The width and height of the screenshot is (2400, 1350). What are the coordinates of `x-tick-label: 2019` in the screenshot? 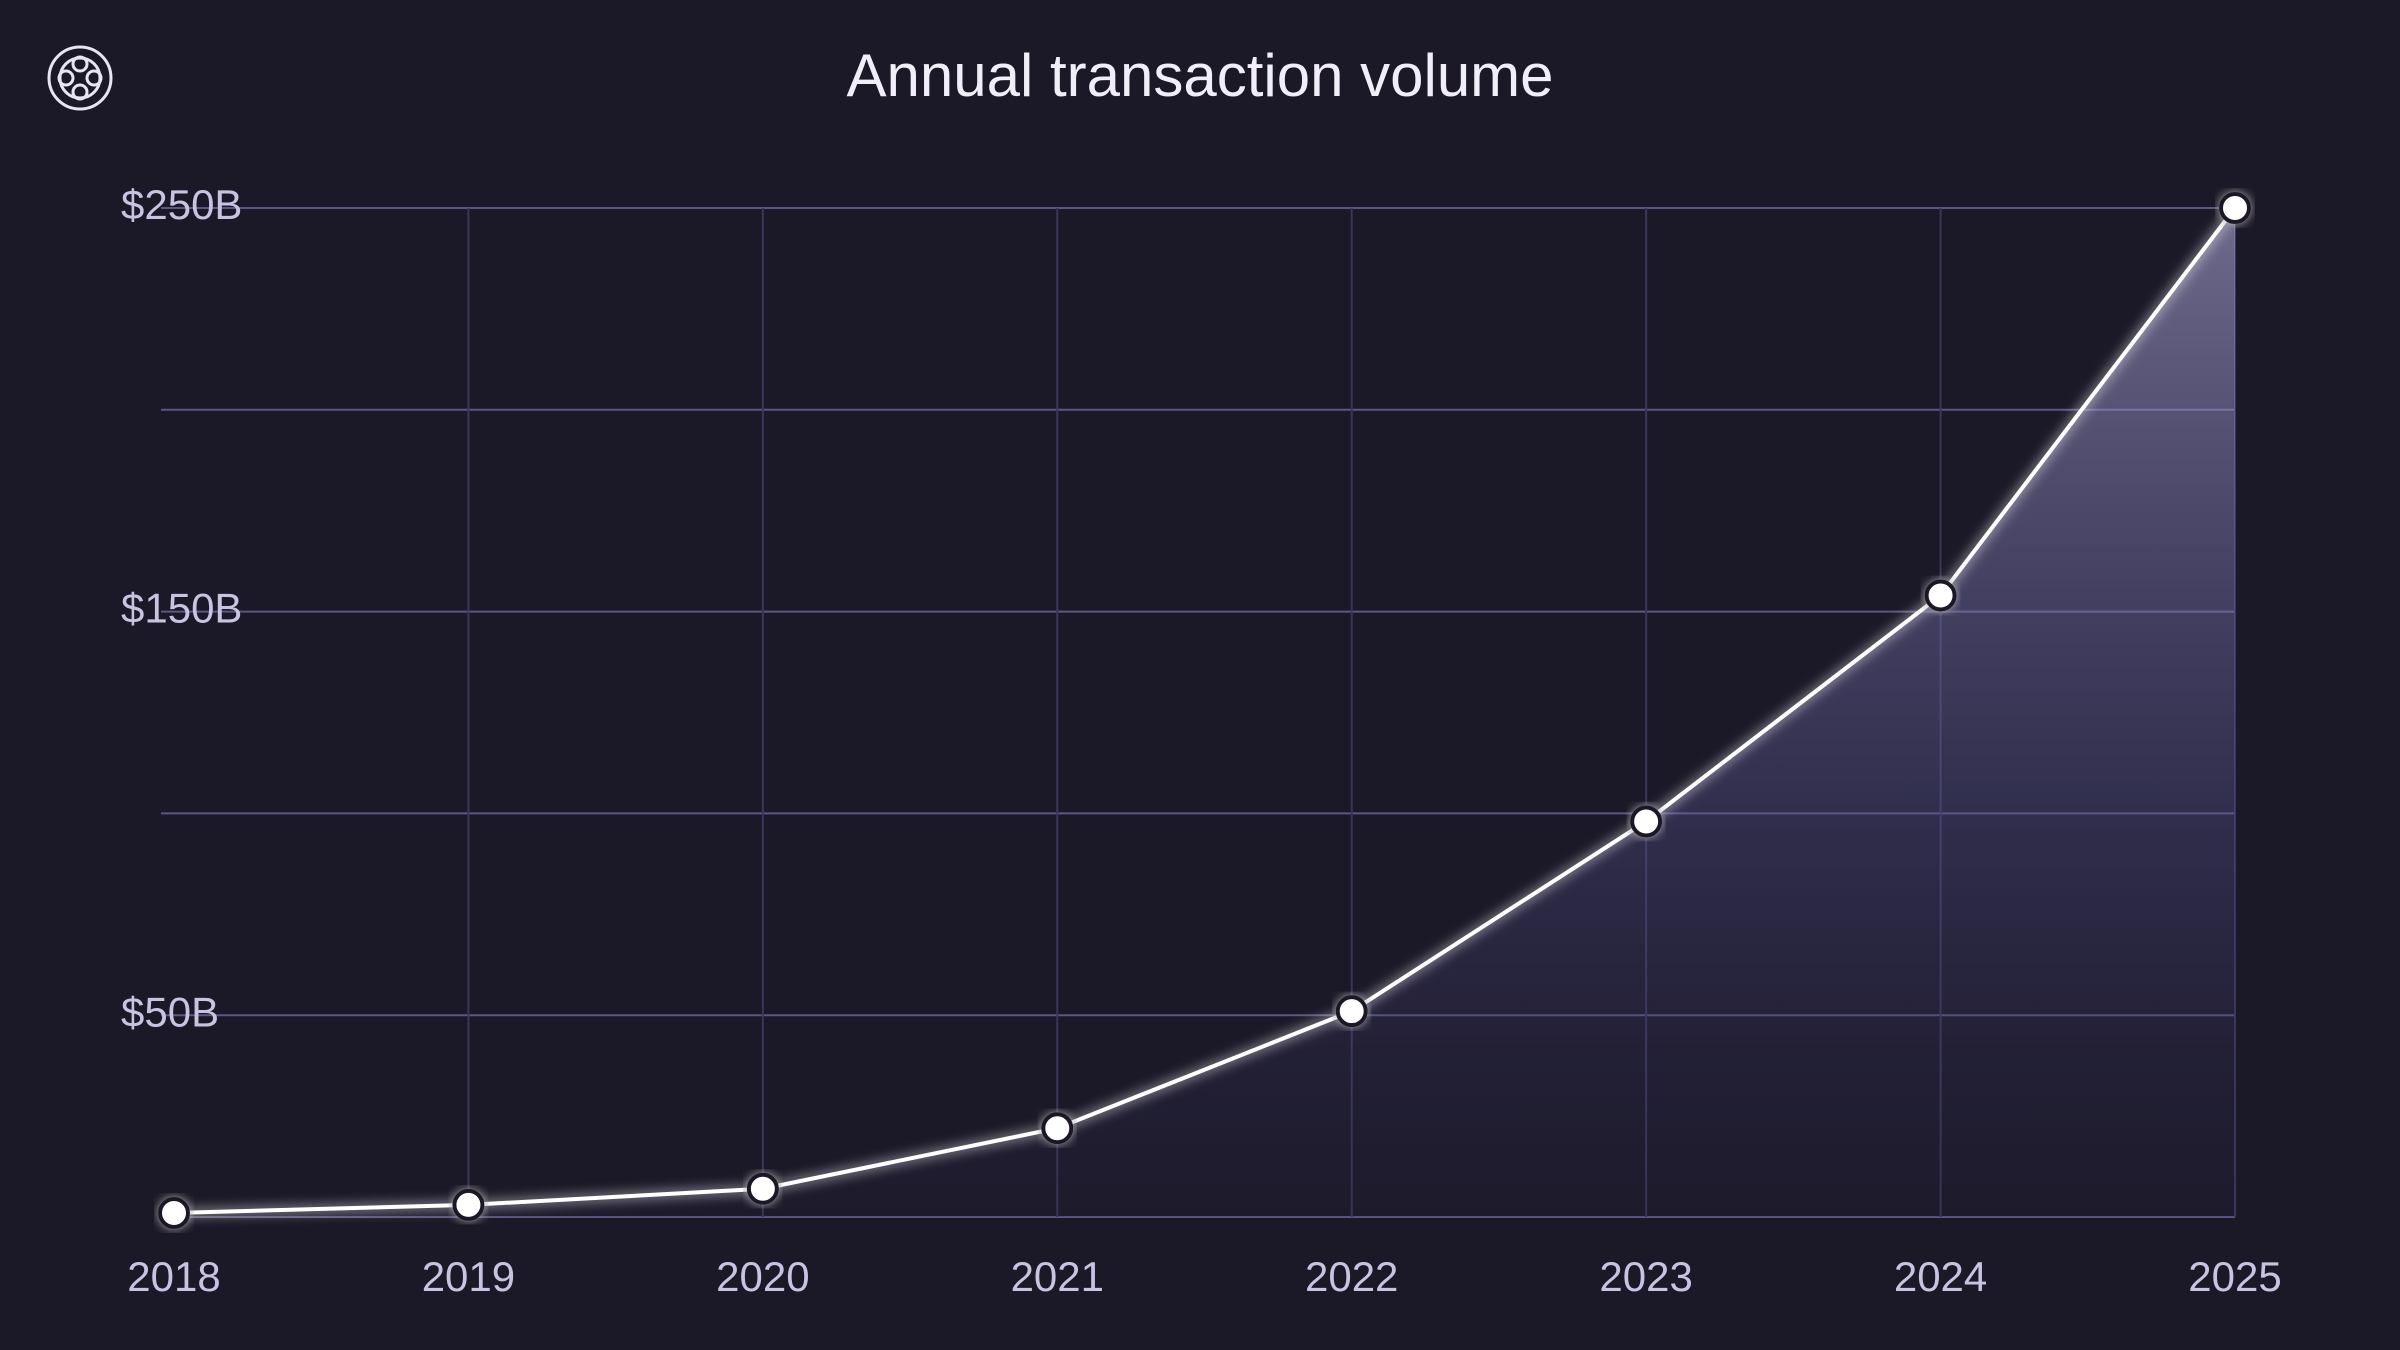 It's located at (468, 1276).